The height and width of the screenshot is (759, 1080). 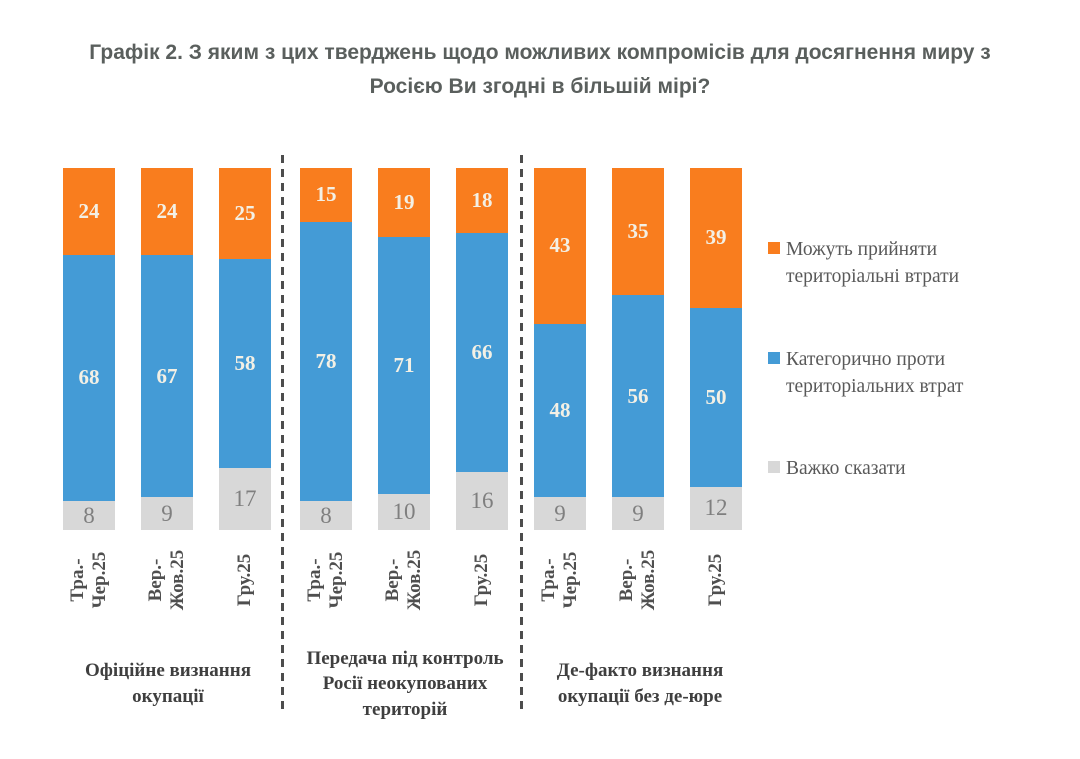 I want to click on bar-value-label: 25, so click(x=245, y=212).